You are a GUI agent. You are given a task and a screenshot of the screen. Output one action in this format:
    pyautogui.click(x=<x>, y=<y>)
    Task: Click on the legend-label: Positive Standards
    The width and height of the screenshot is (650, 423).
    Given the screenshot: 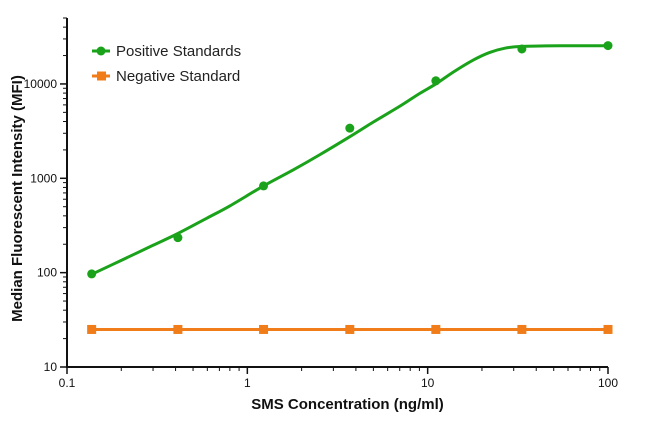 What is the action you would take?
    pyautogui.click(x=178, y=51)
    